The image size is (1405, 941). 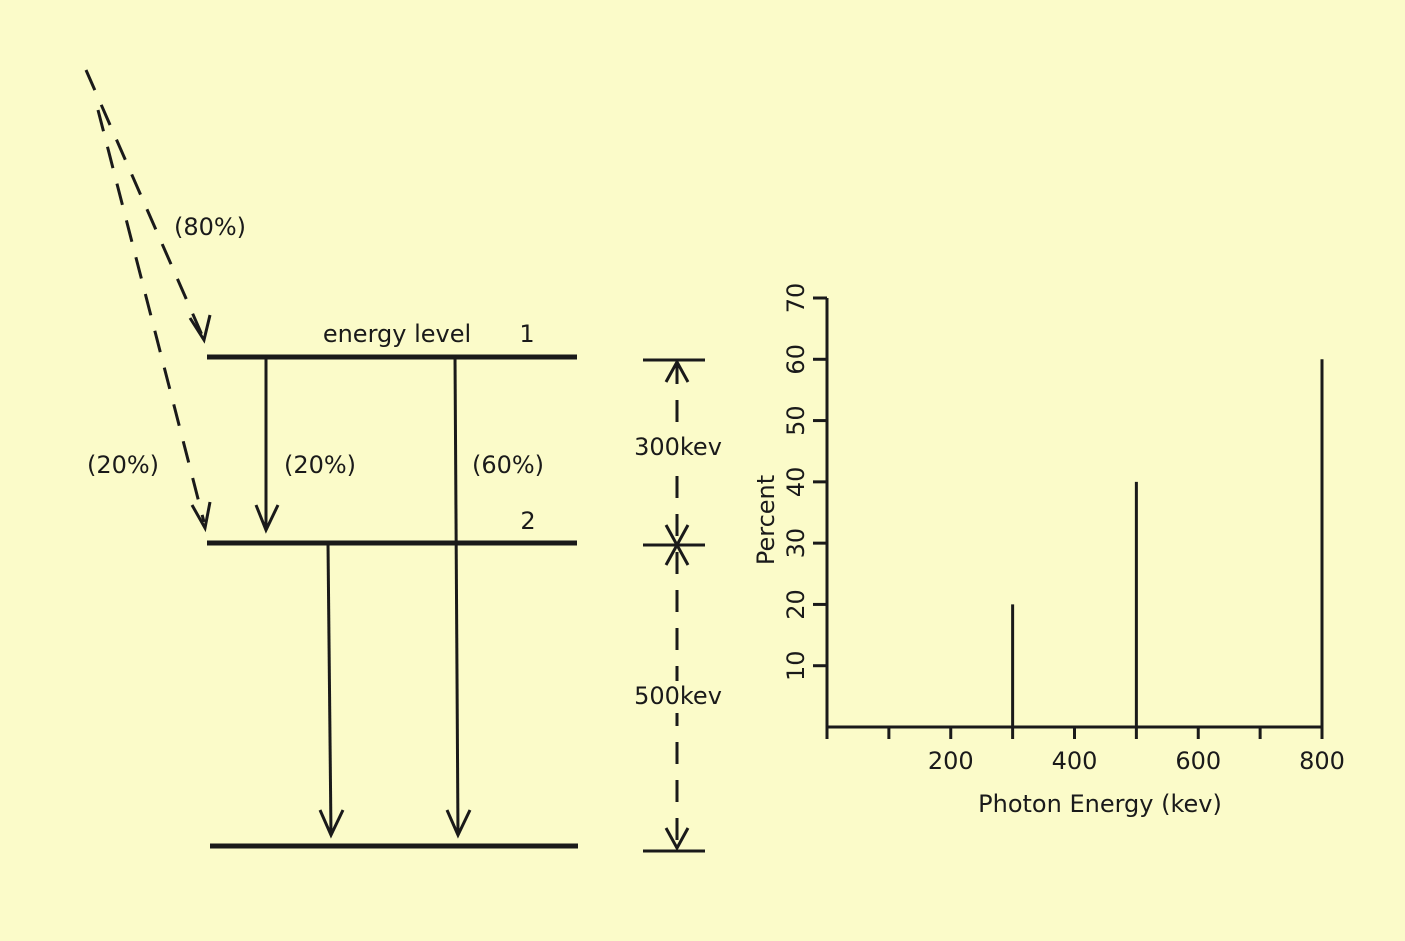 What do you see at coordinates (796, 482) in the screenshot?
I see `y-tick-label: 40` at bounding box center [796, 482].